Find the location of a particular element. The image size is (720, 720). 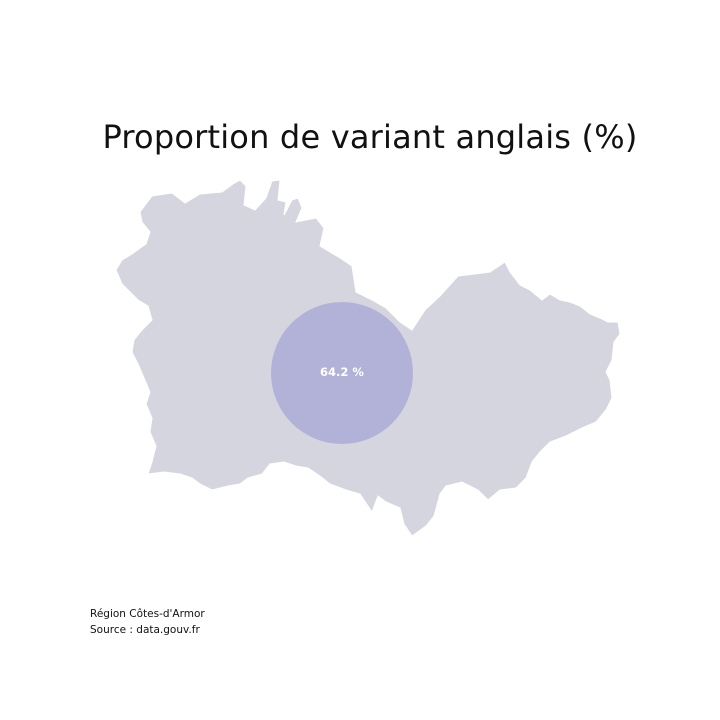

value-bubble is located at coordinates (342, 373).